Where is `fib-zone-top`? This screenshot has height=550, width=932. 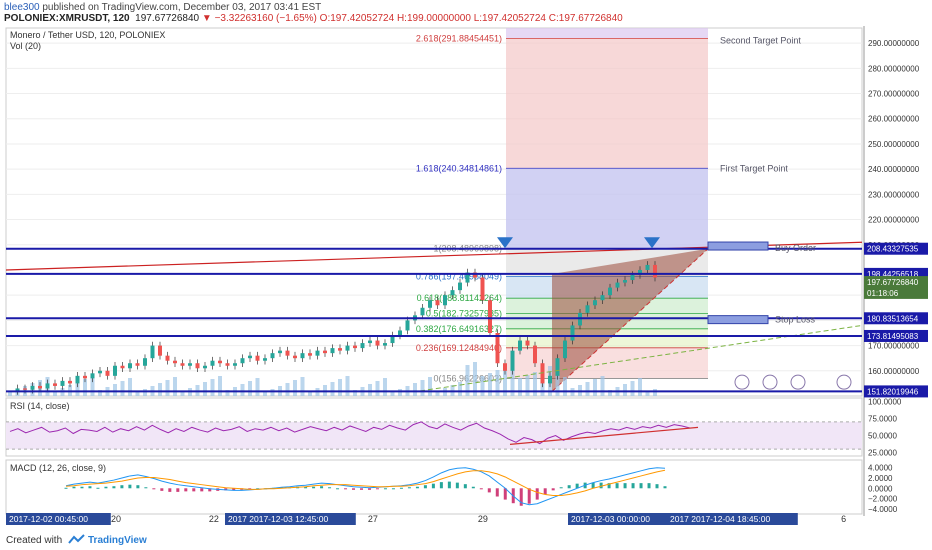
fib-zone-top is located at coordinates (607, 33).